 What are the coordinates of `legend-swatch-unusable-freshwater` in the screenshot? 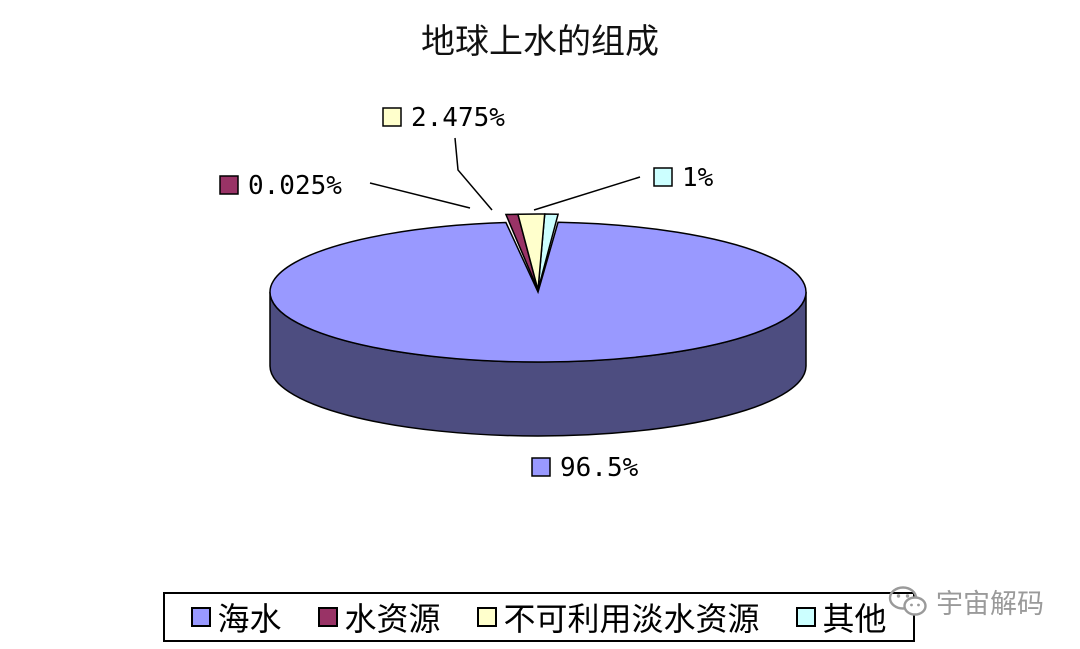 It's located at (487, 617).